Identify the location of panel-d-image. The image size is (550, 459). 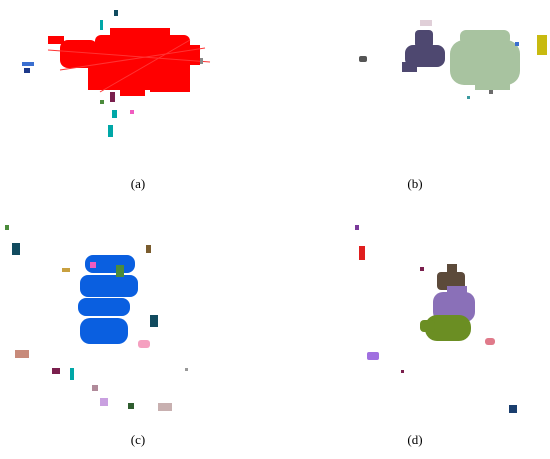
(436, 319).